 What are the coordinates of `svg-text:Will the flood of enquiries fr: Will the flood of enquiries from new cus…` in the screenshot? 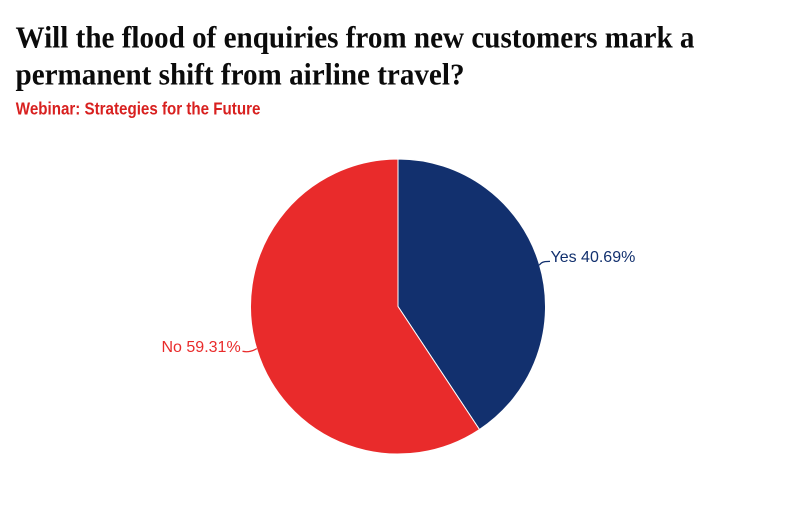 It's located at (355, 37).